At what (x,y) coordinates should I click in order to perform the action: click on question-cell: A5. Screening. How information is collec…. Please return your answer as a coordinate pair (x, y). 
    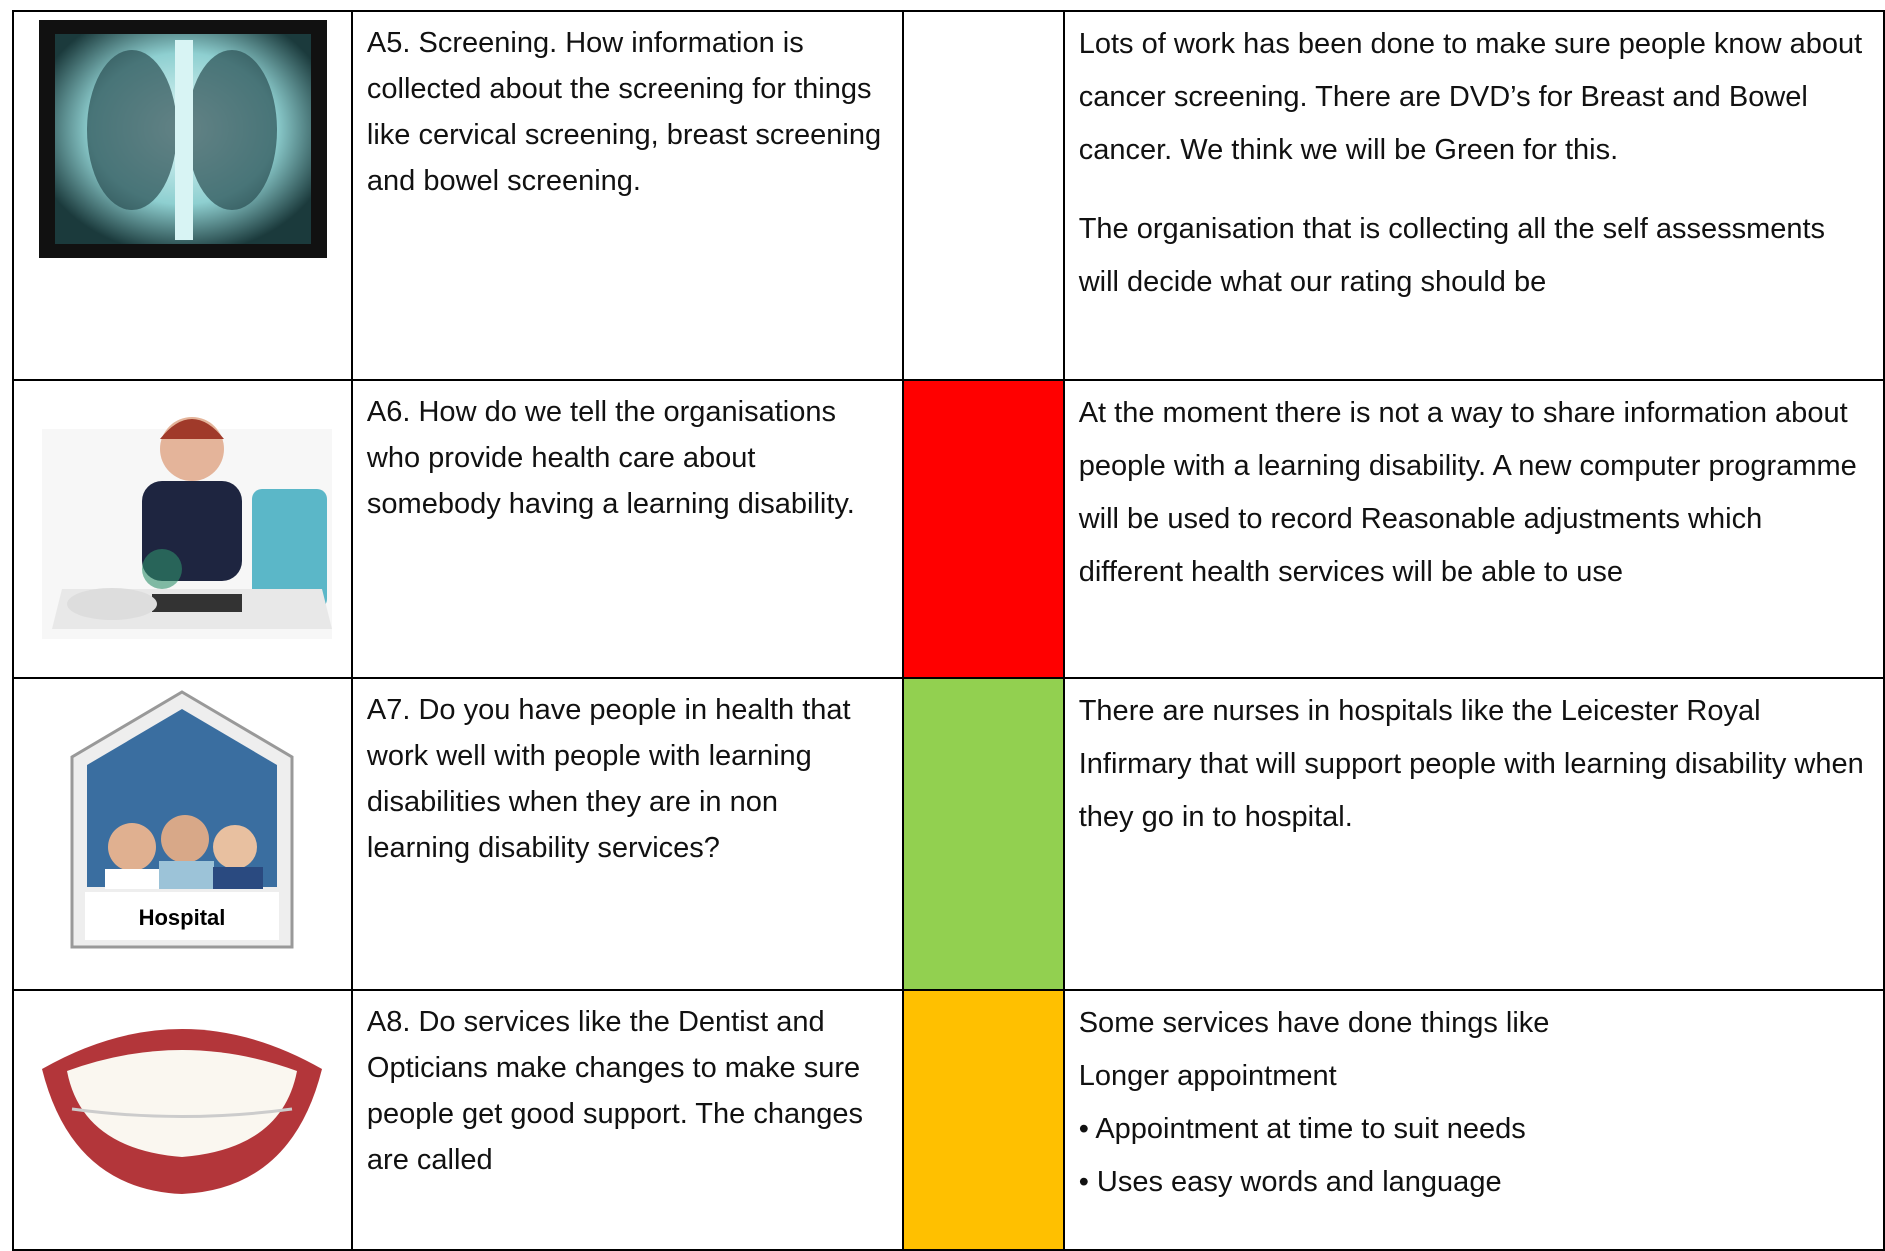
    Looking at the image, I should click on (627, 195).